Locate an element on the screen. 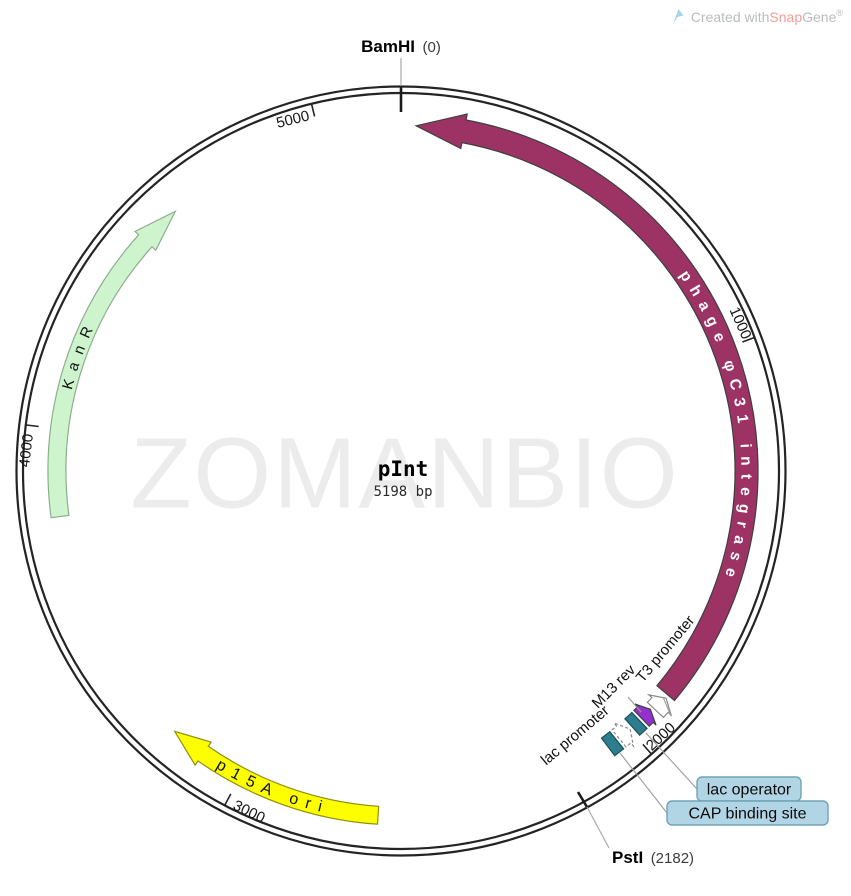 This screenshot has width=851, height=896. feature-band-p15a-ori is located at coordinates (276, 777).